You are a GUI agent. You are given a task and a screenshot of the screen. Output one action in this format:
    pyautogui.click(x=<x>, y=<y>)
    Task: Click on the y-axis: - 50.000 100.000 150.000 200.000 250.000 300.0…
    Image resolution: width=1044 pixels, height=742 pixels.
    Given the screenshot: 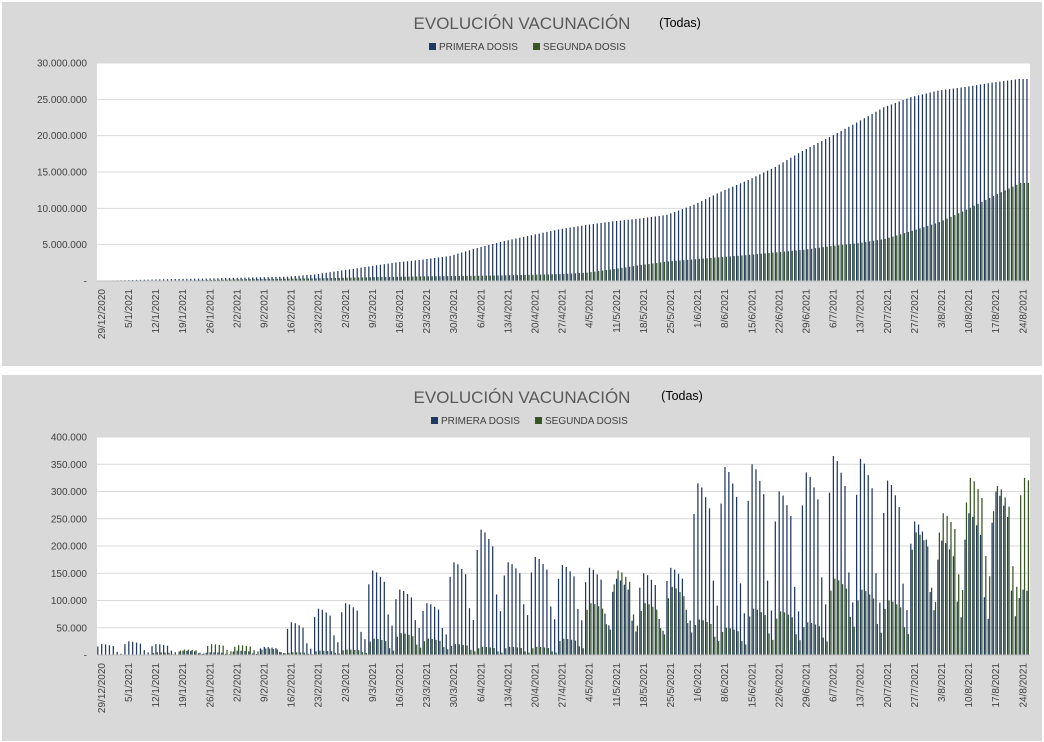 What is the action you would take?
    pyautogui.click(x=69, y=547)
    